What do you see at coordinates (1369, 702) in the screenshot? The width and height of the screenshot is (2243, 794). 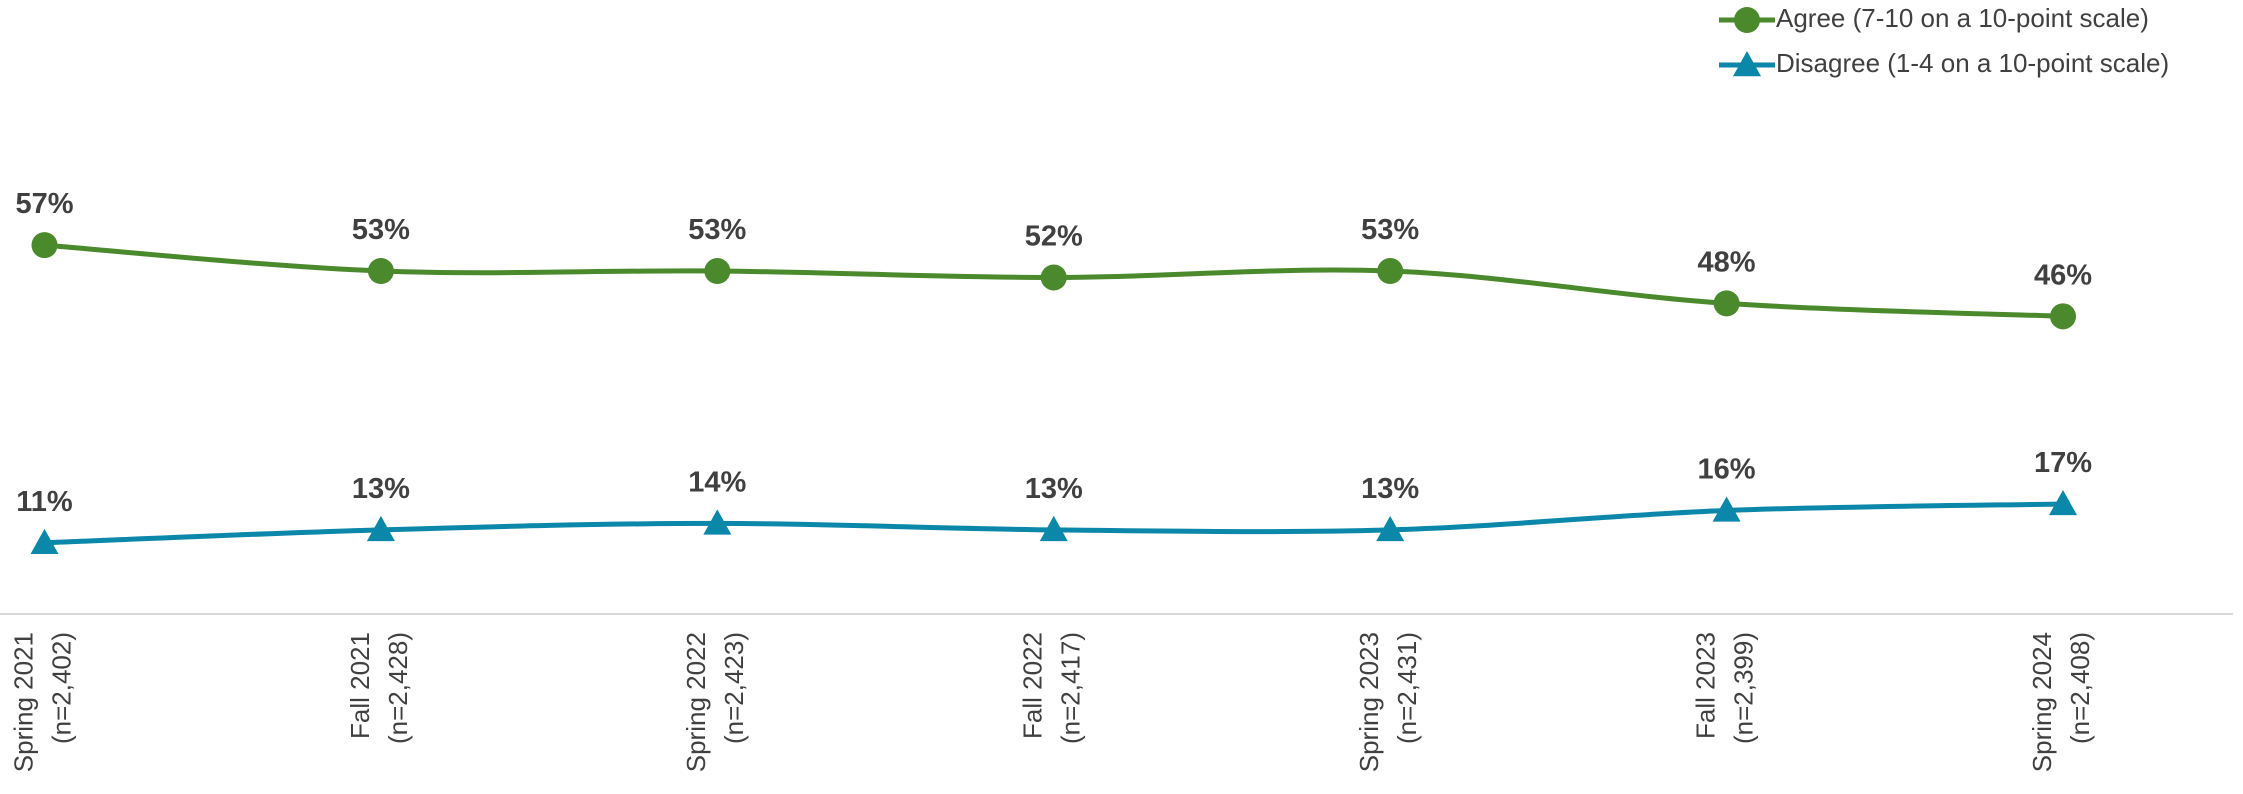 I see `x-tick-label: Spring 2023` at bounding box center [1369, 702].